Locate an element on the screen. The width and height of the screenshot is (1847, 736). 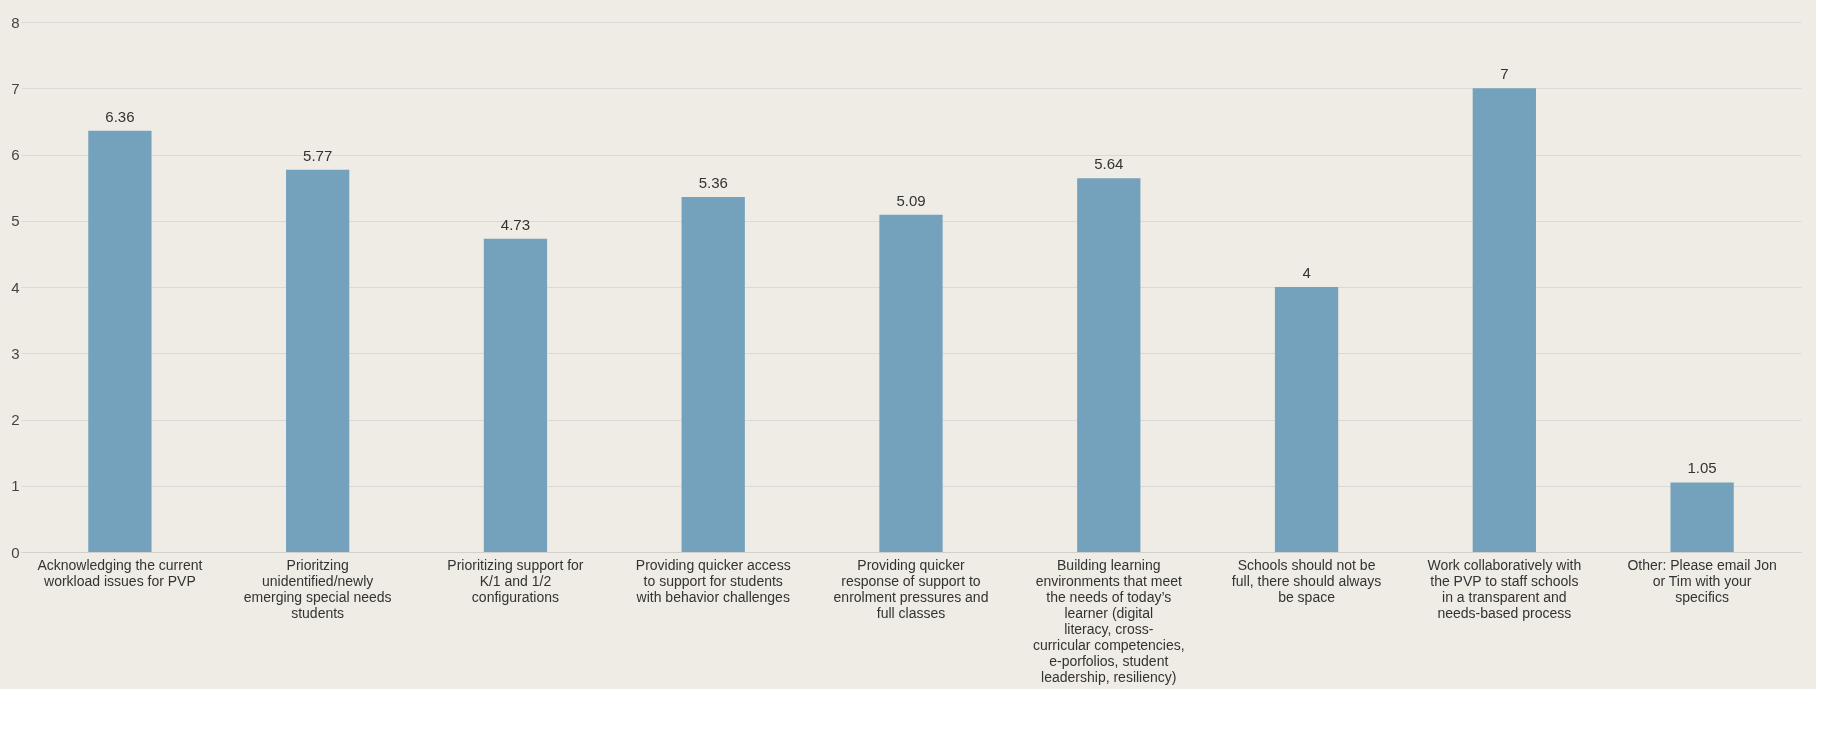
y-tick-label: 4 is located at coordinates (15, 287).